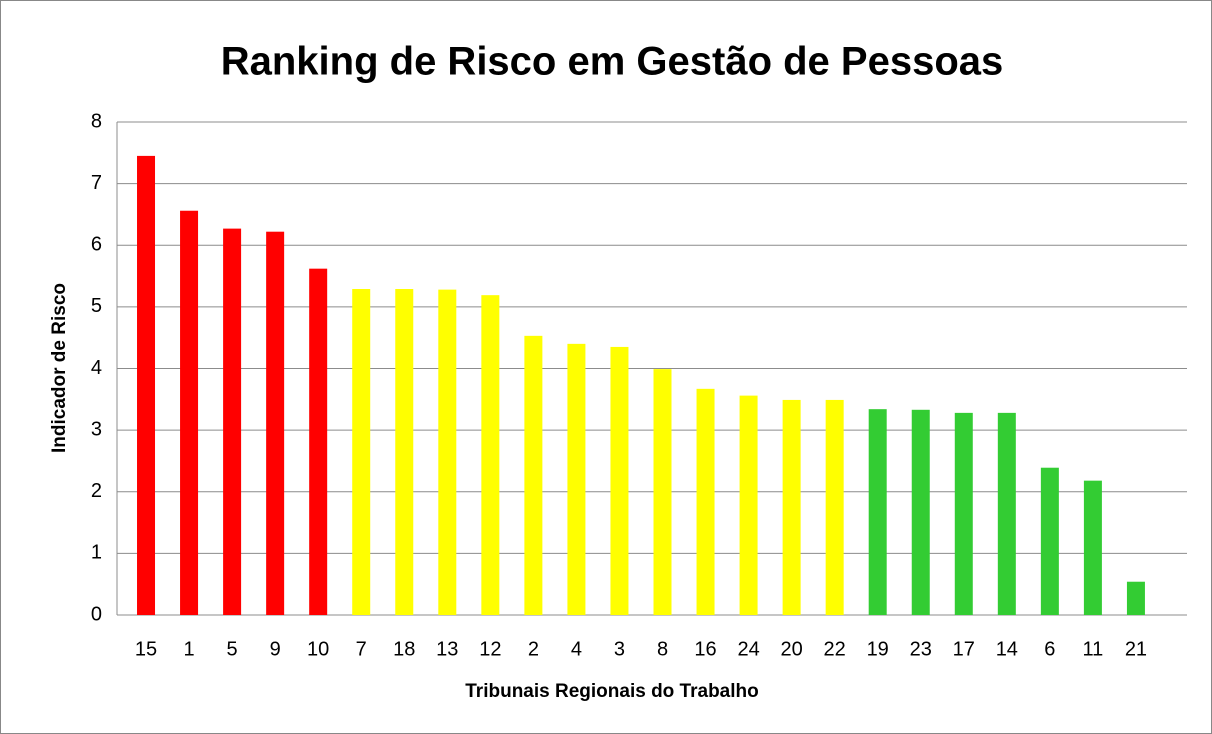 The height and width of the screenshot is (734, 1212). I want to click on x-tick-label: 14, so click(1007, 649).